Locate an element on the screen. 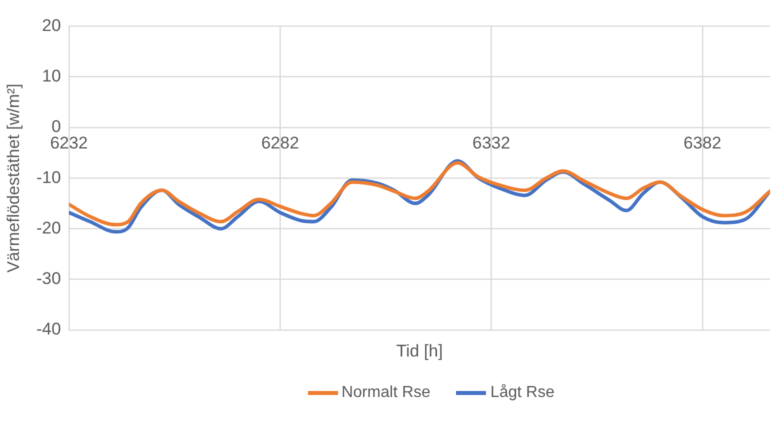 This screenshot has width=772, height=427. y-tick-label: -30 is located at coordinates (48, 278).